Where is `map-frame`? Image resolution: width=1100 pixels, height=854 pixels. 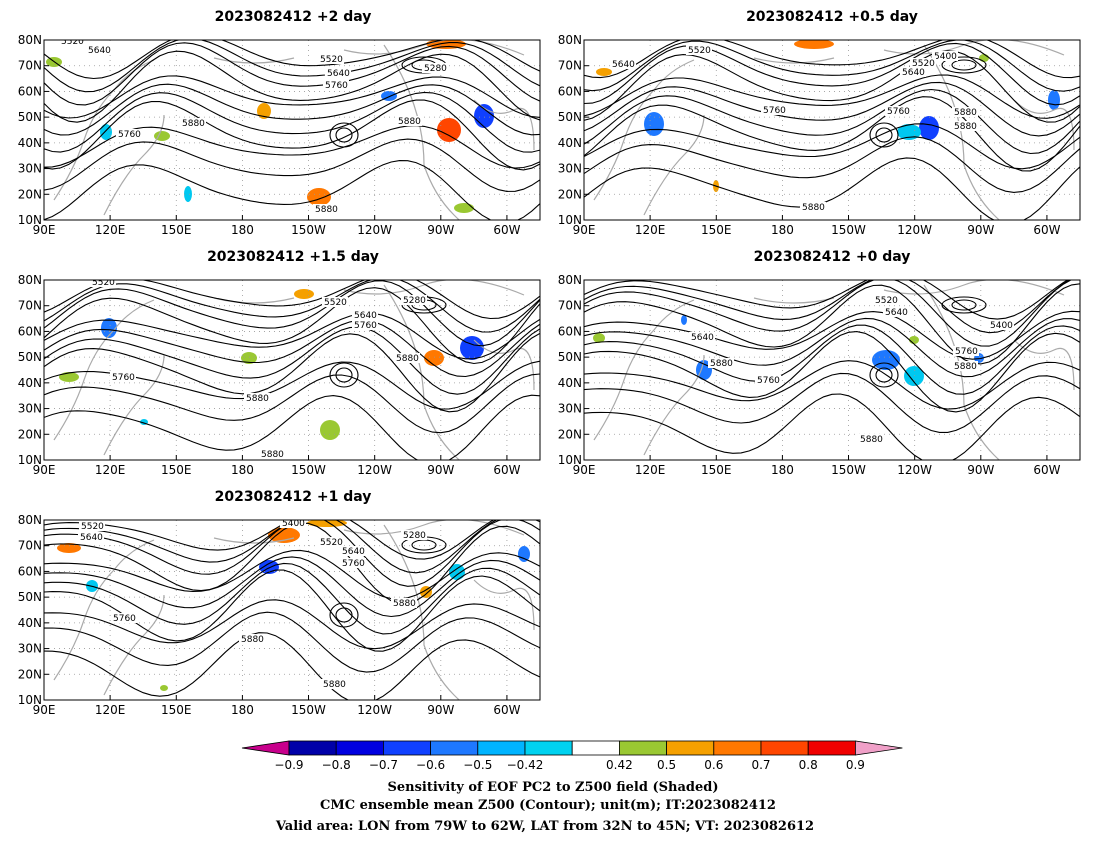 map-frame is located at coordinates (832, 370).